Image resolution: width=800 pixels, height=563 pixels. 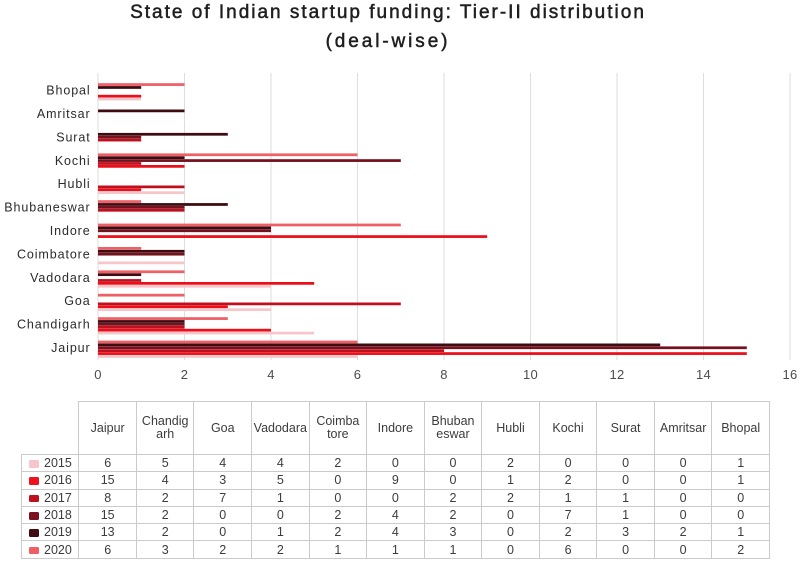 I want to click on svg-text: Jaipur, so click(x=70, y=348).